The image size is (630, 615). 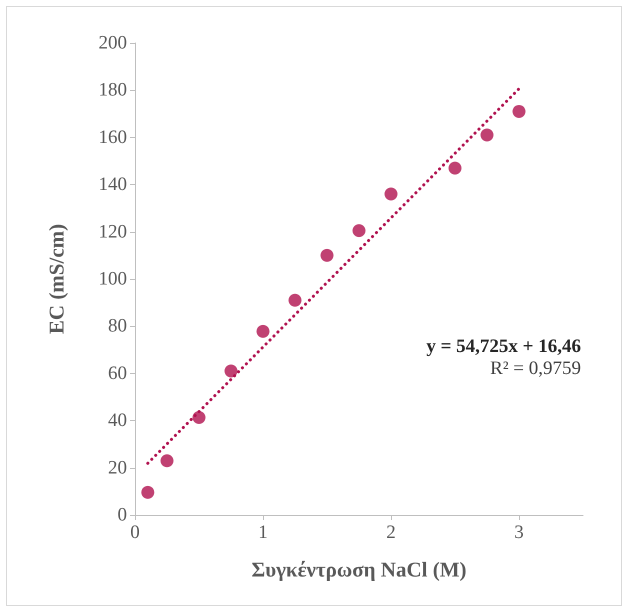 I want to click on x-tick-label: 2, so click(x=391, y=532).